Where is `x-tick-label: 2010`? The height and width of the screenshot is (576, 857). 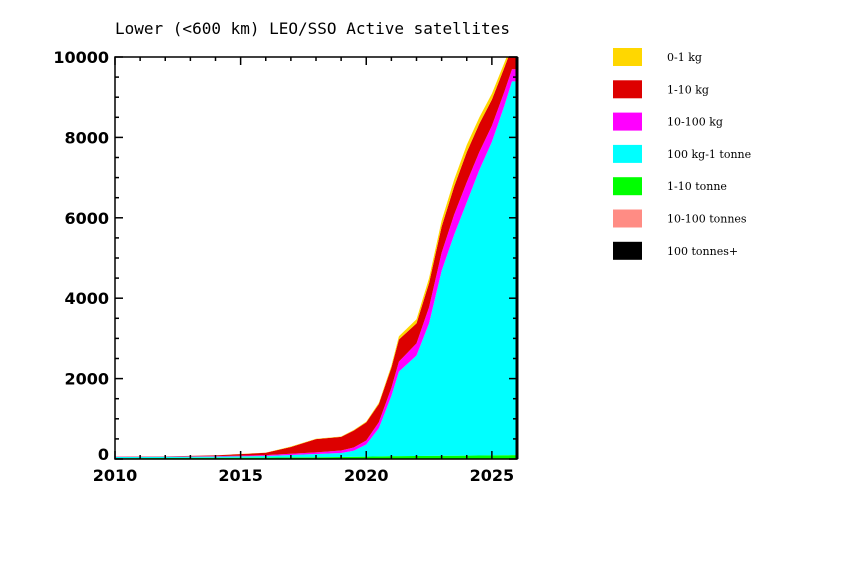 x-tick-label: 2010 is located at coordinates (115, 475).